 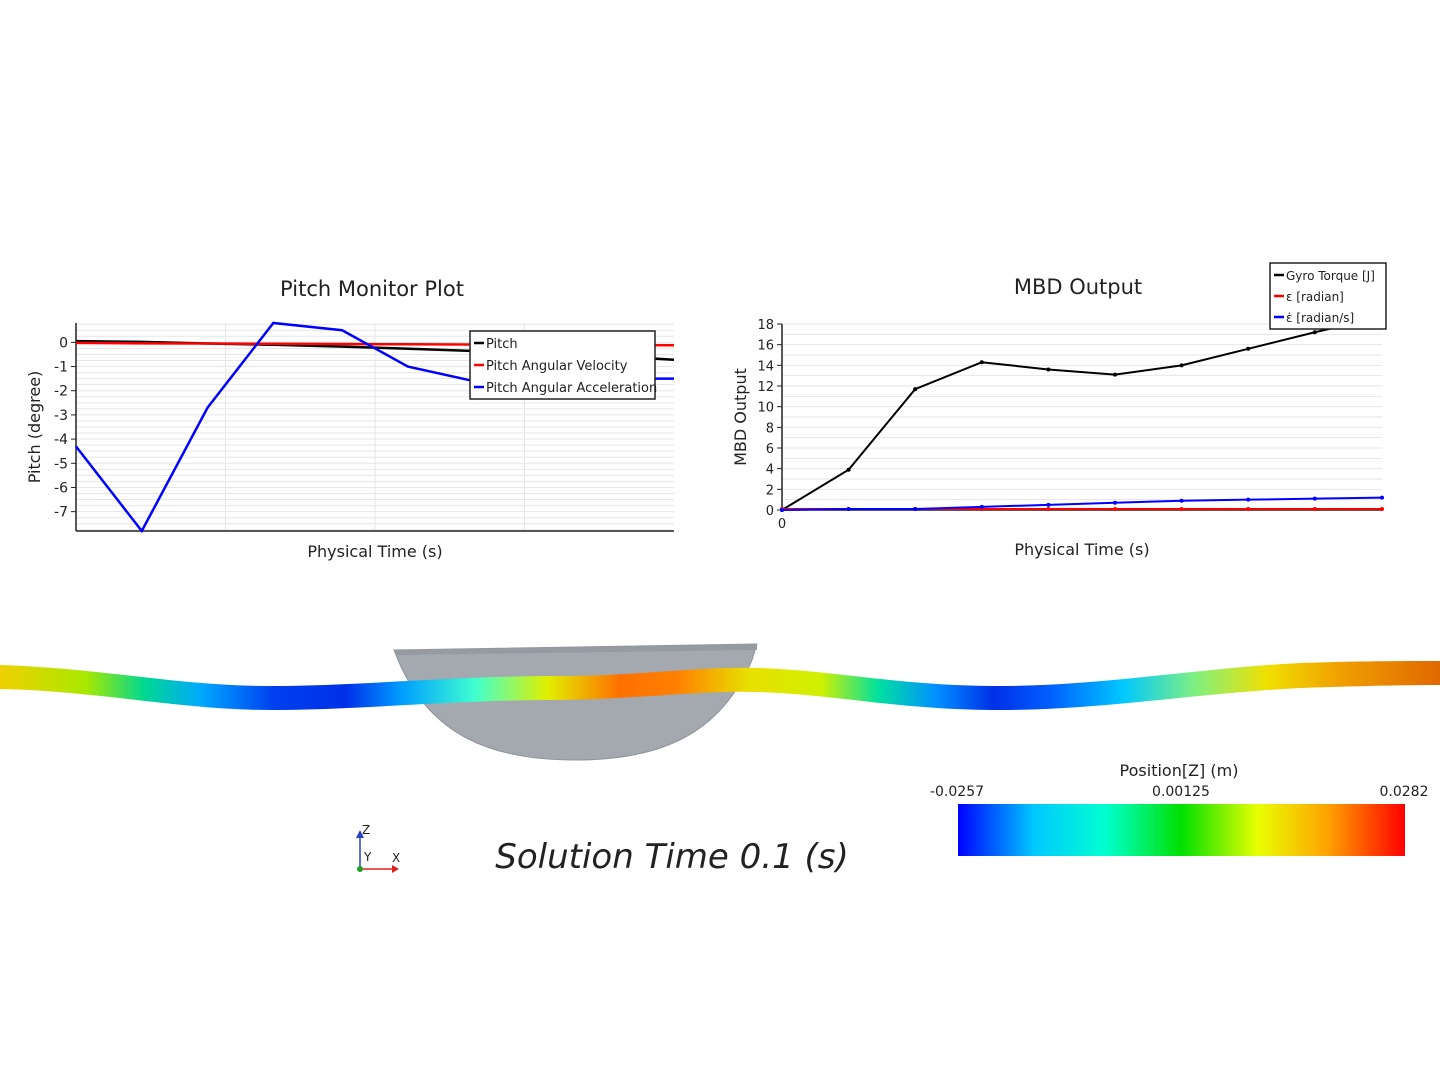 I want to click on y-tick-label: -1, so click(x=61, y=368).